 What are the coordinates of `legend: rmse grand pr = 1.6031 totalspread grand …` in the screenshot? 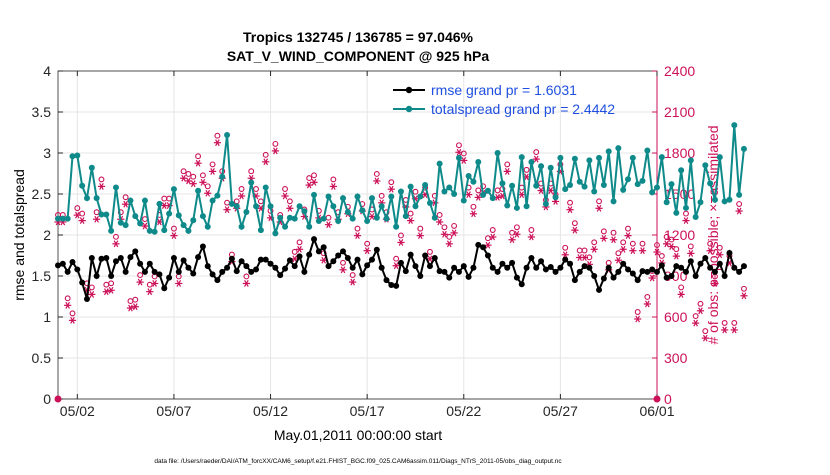 It's located at (504, 99).